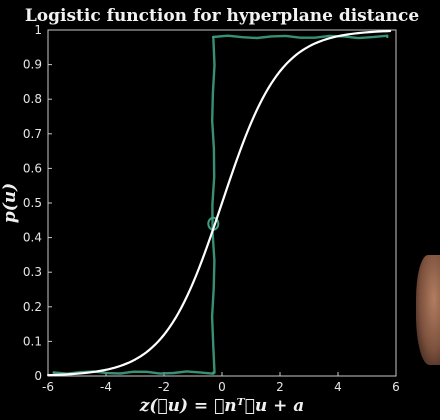 This screenshot has height=420, width=440. I want to click on x-tick-label: -2, so click(164, 387).